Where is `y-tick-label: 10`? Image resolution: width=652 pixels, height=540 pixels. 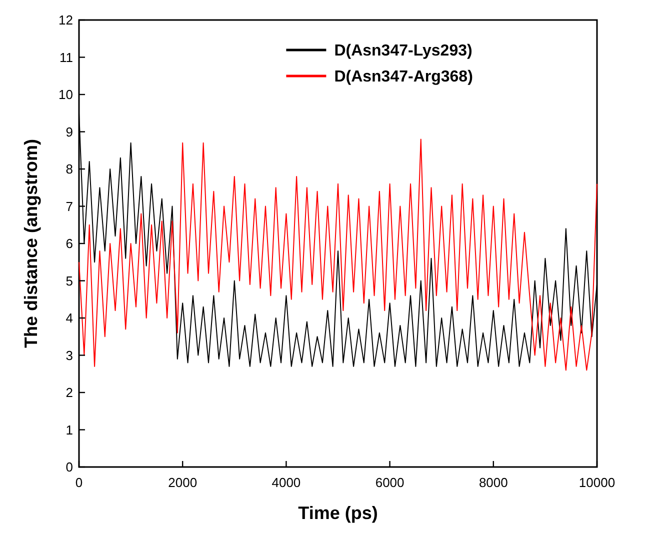
y-tick-label: 10 is located at coordinates (65, 94).